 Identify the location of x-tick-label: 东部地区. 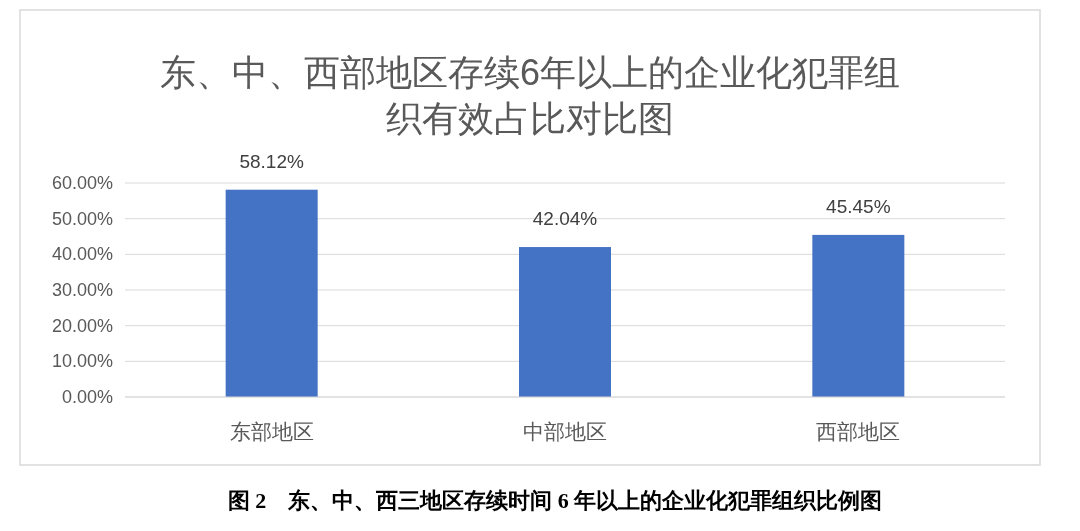
(271, 431).